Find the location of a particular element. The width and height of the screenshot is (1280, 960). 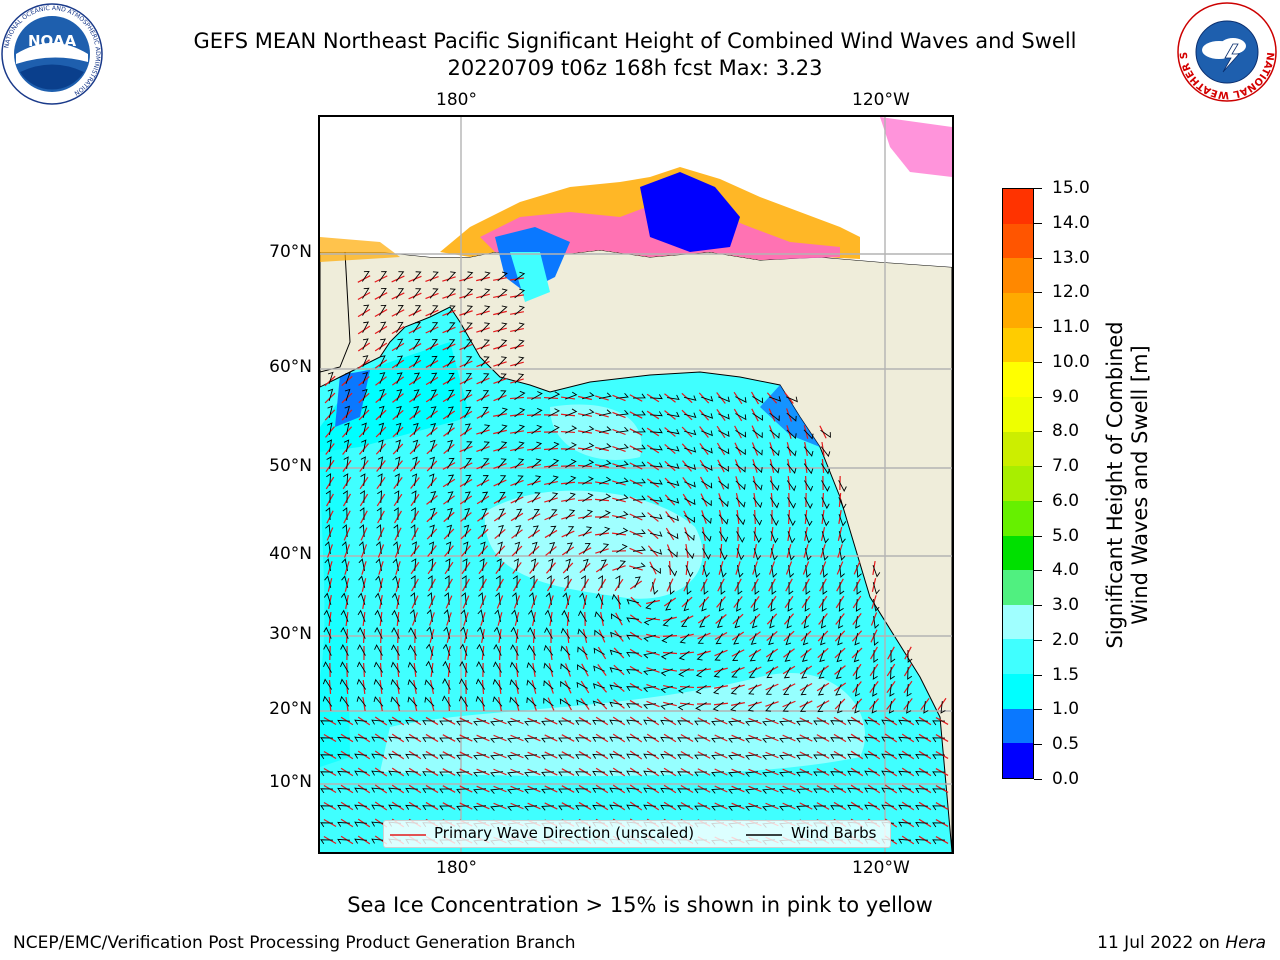

colorbar-tick-label: 7.0 is located at coordinates (1066, 466).